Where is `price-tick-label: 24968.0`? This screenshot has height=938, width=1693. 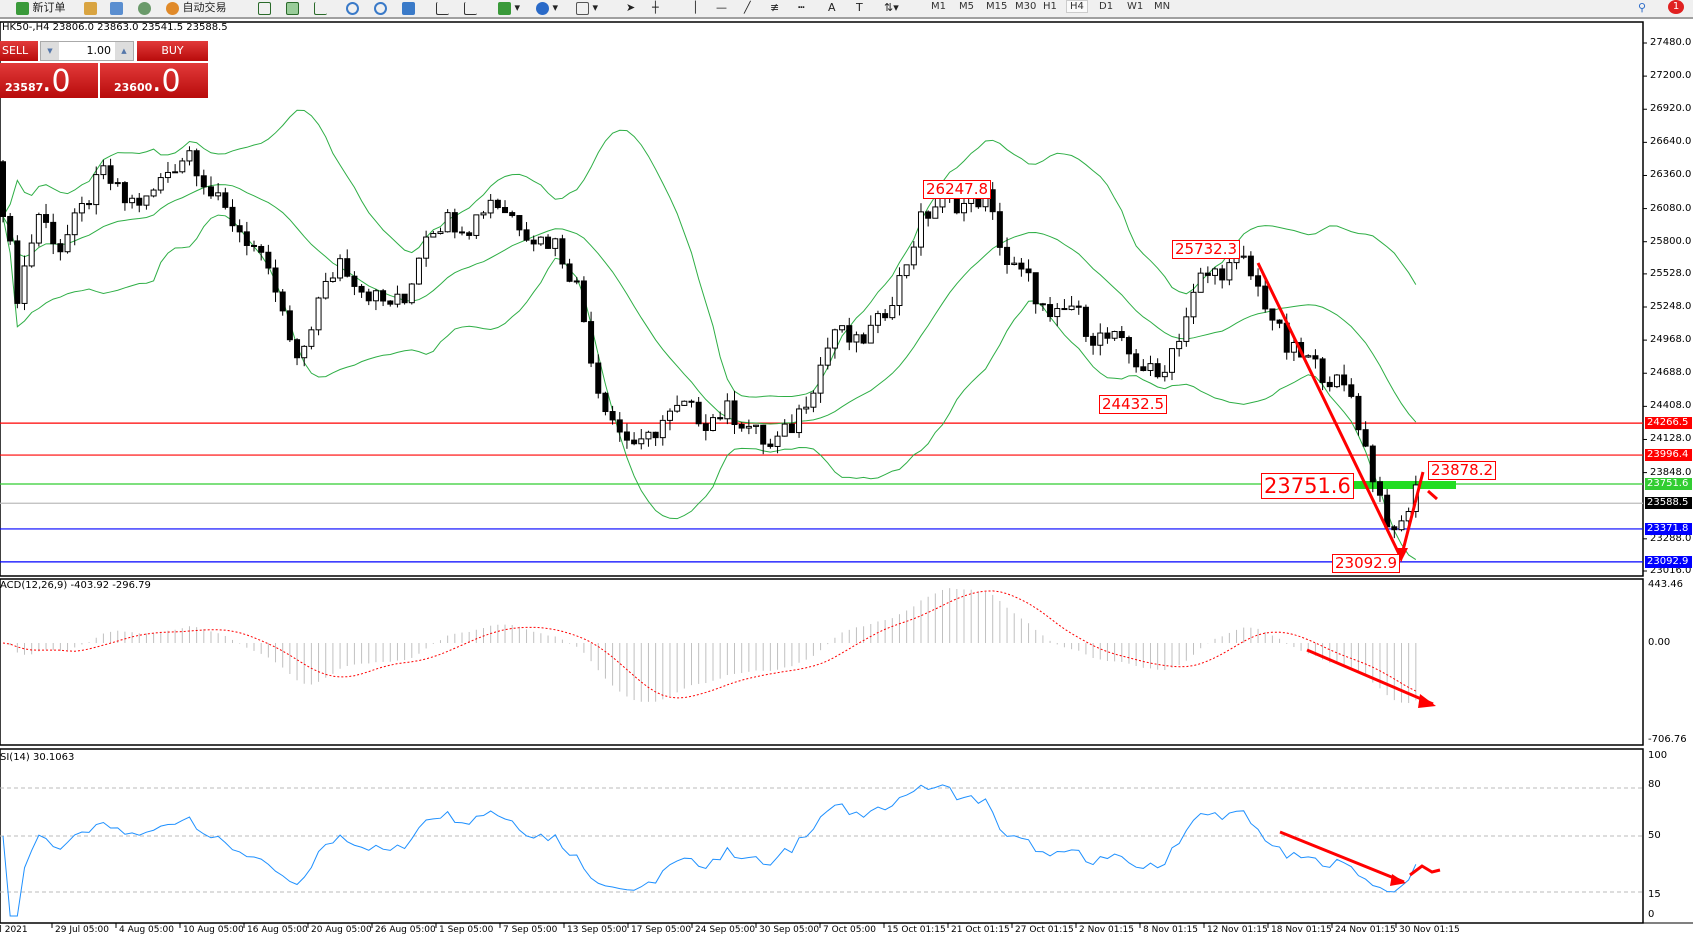
price-tick-label: 24968.0 is located at coordinates (1671, 340).